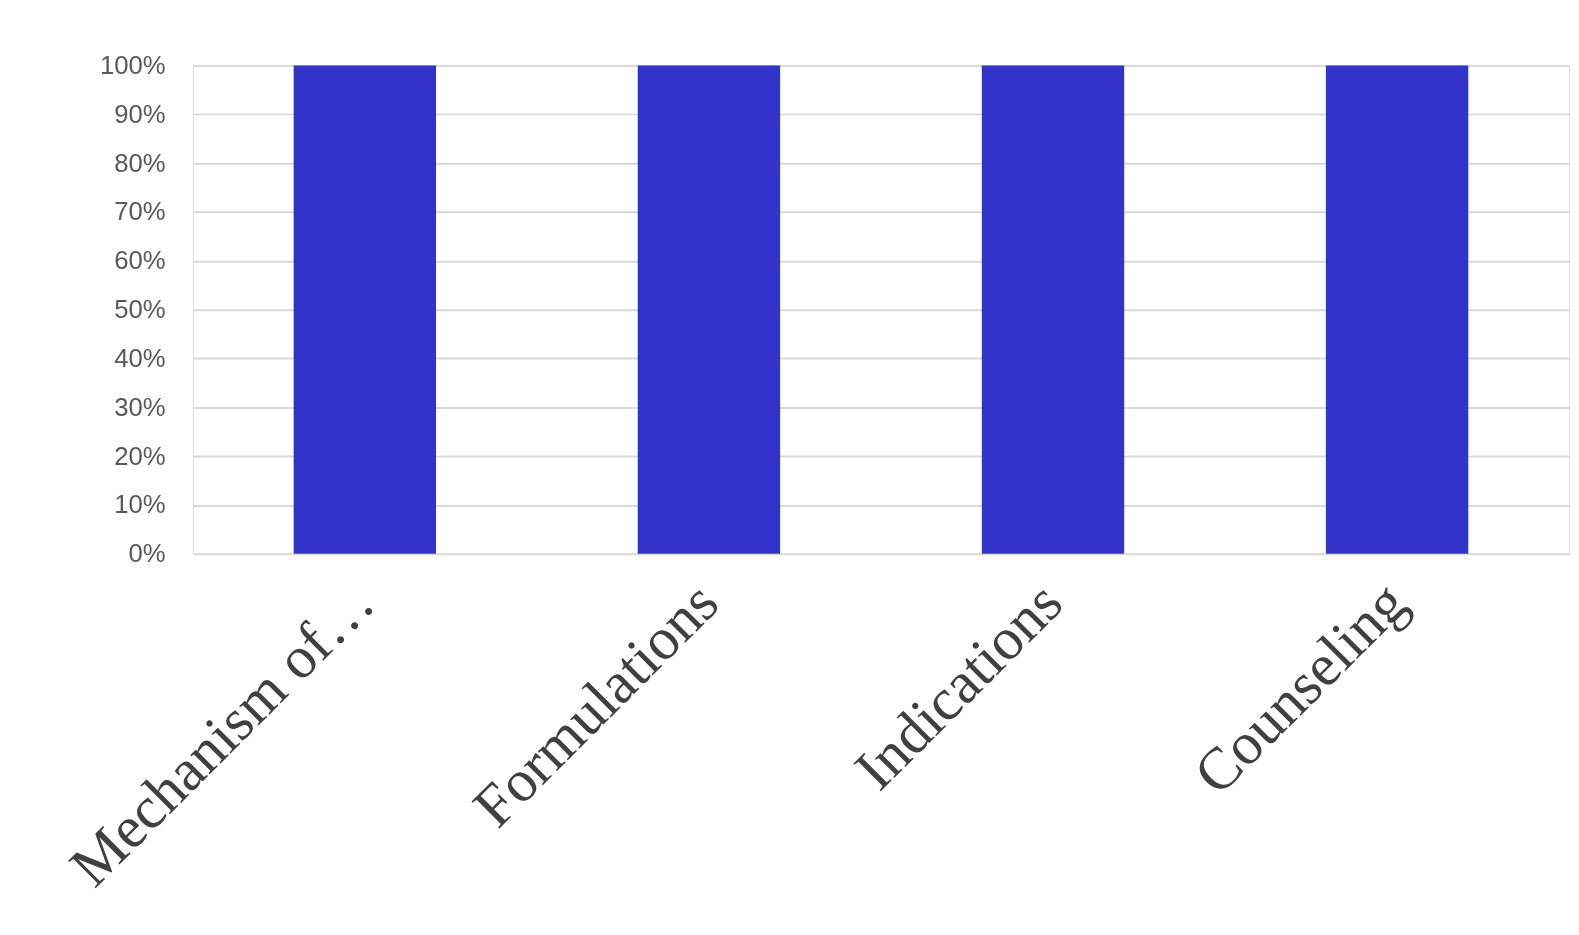 The image size is (1579, 935). Describe the element at coordinates (140, 504) in the screenshot. I see `y-tick-label: 10%` at that location.